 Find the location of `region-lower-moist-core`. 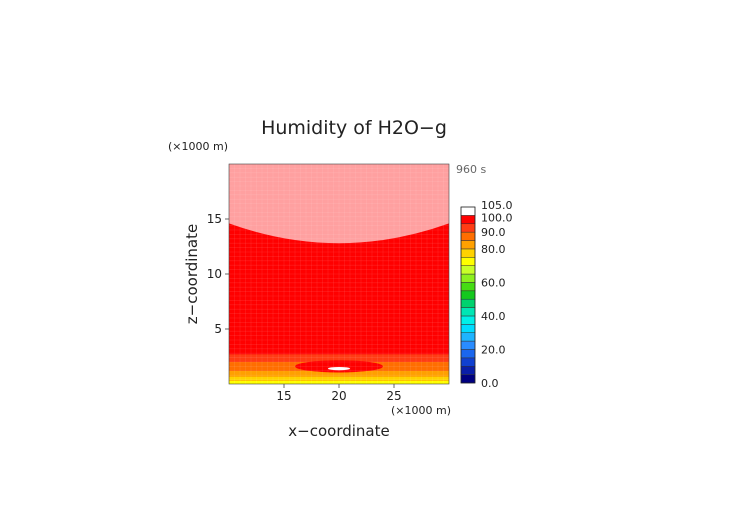

region-lower-moist-core is located at coordinates (339, 366).